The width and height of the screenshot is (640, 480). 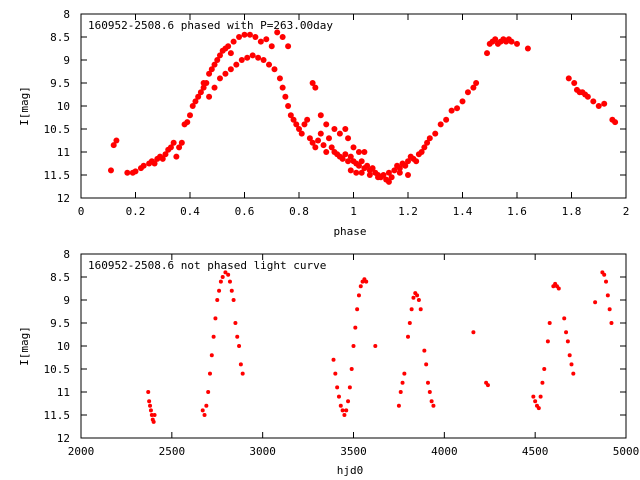 What do you see at coordinates (24, 106) in the screenshot?
I see `y-axis-label-top: I[mag]` at bounding box center [24, 106].